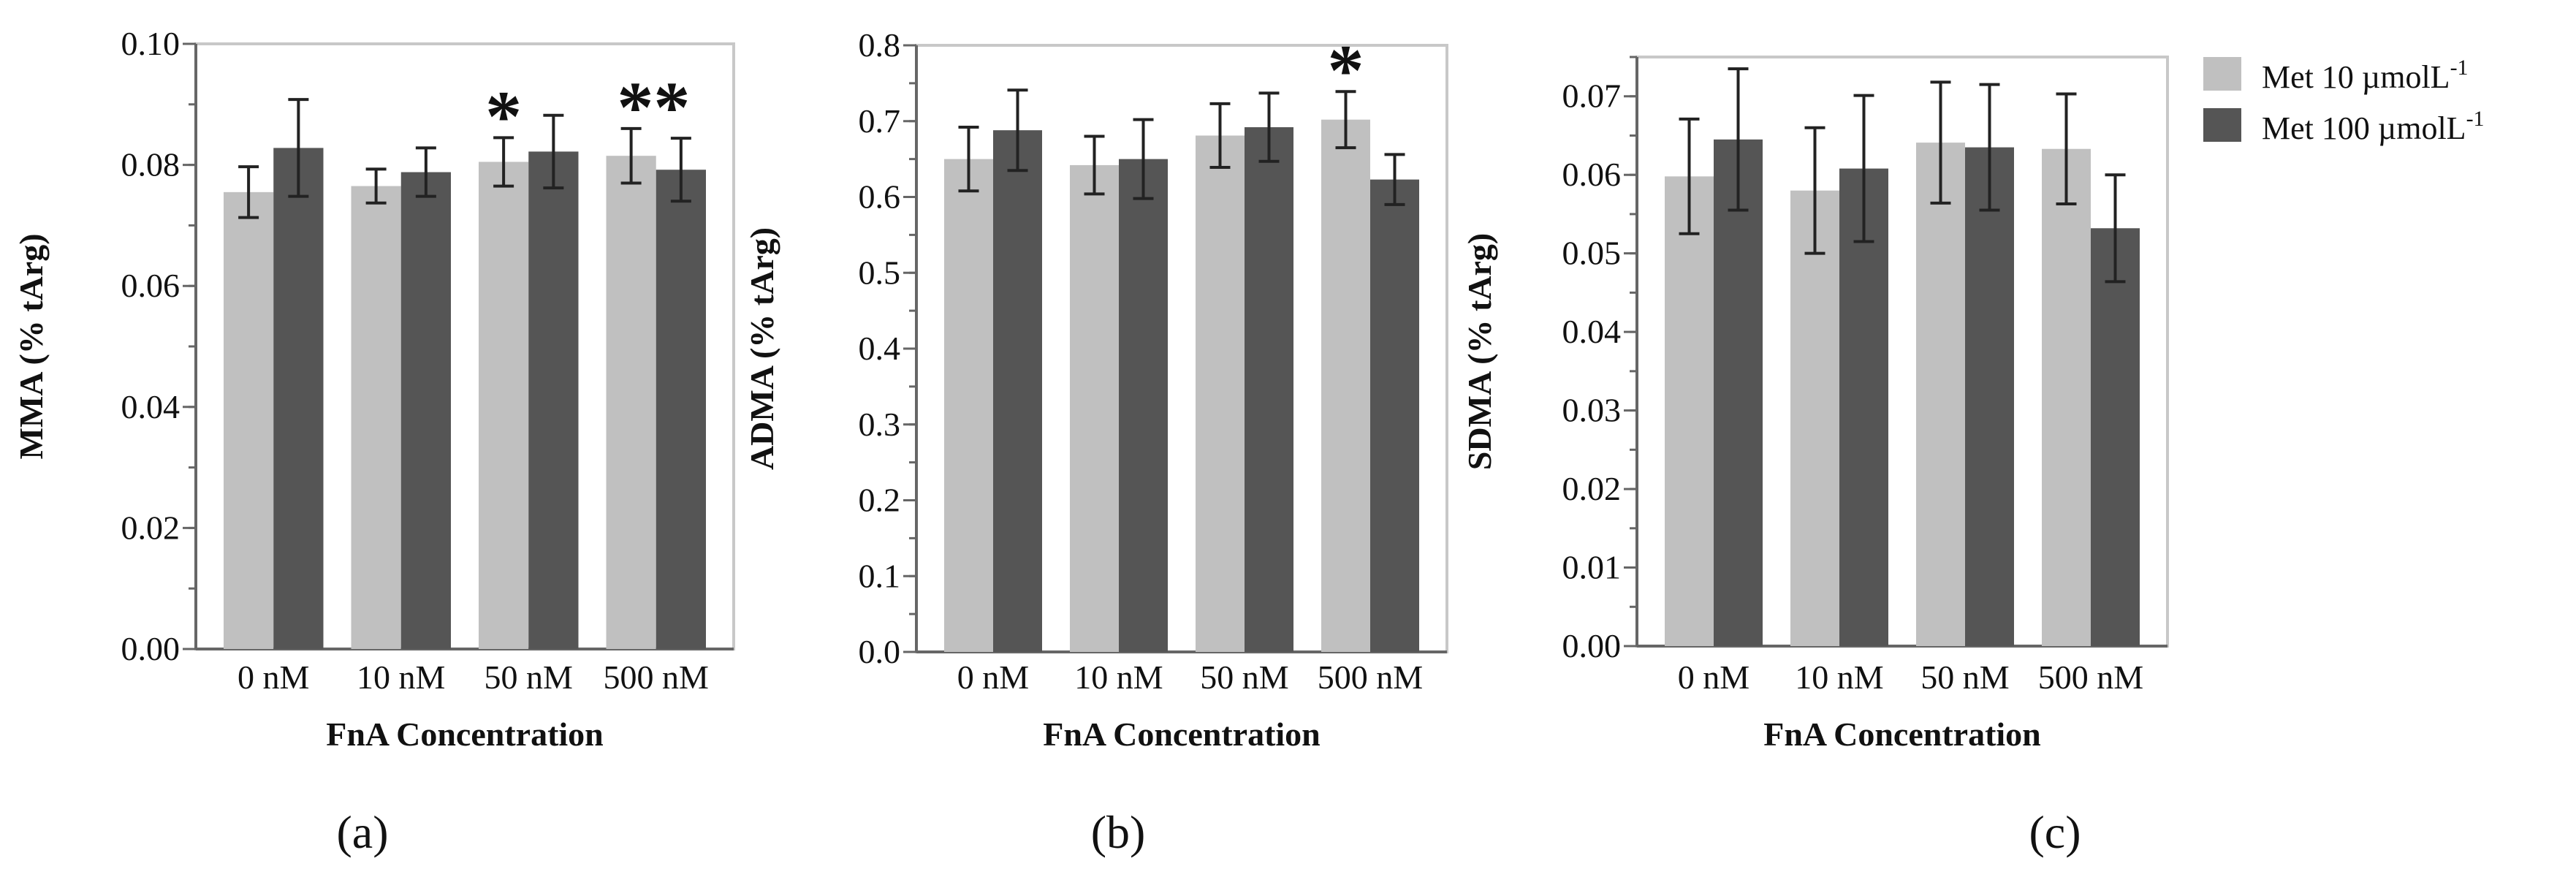 The image size is (2576, 888). What do you see at coordinates (880, 121) in the screenshot?
I see `y-tick-label: 0.7` at bounding box center [880, 121].